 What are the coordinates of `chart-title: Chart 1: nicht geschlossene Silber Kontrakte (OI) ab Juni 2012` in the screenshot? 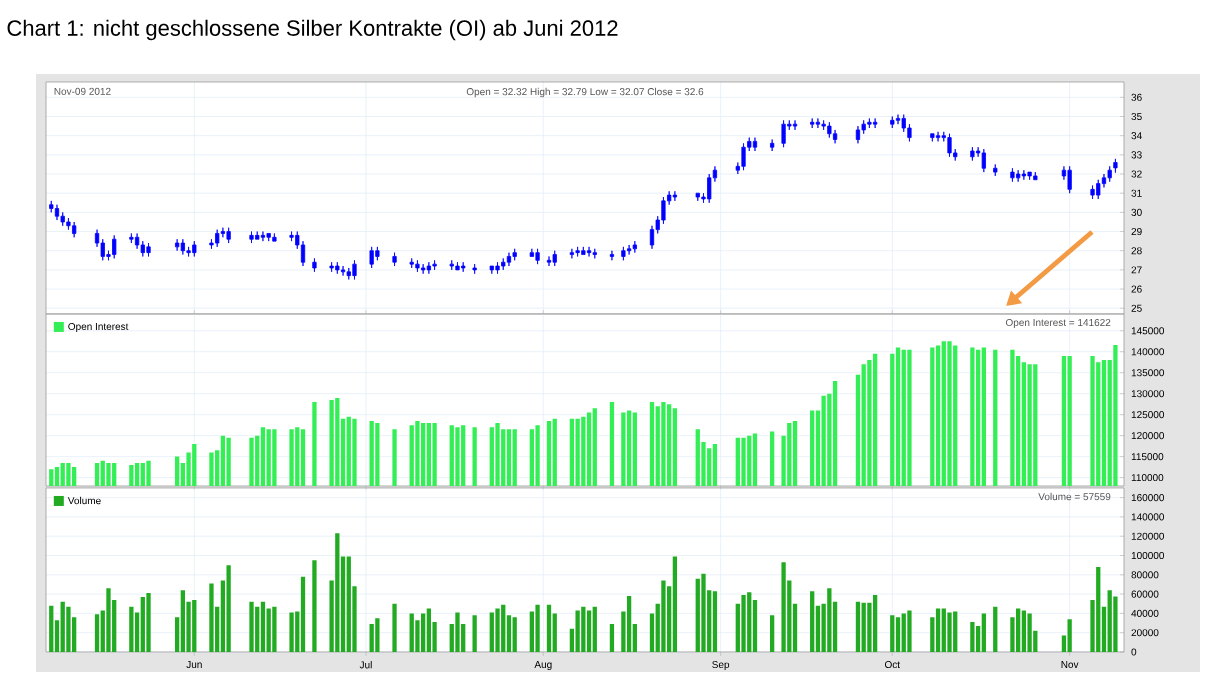 It's located at (312, 30).